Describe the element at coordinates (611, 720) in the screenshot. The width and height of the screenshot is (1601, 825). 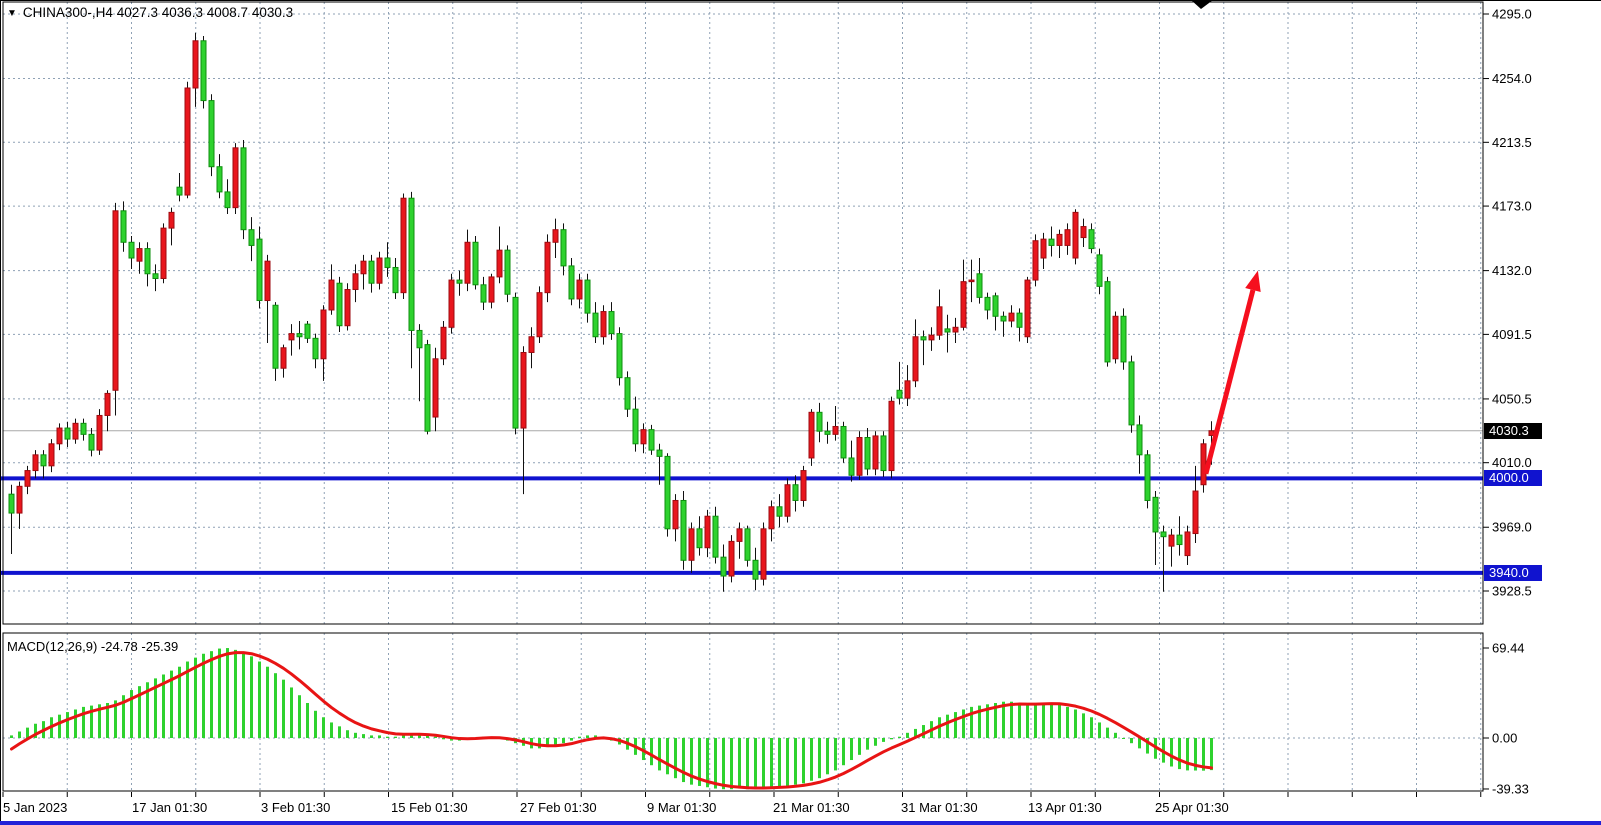
I see `macd-signal-line` at that location.